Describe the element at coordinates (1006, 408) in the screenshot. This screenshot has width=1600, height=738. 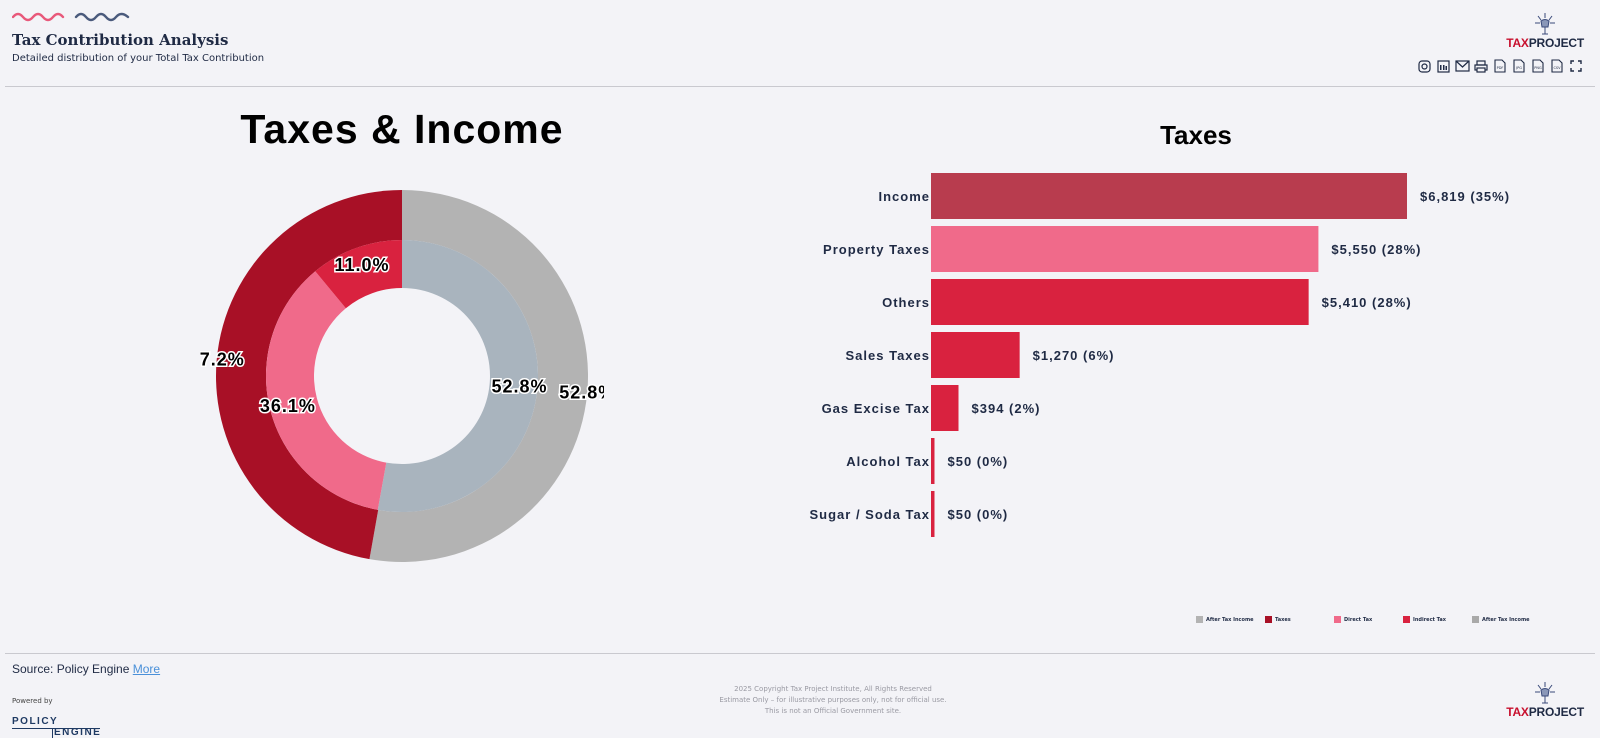
I see `bar-value-label-gas-excise-tax: $394 (2%)` at that location.